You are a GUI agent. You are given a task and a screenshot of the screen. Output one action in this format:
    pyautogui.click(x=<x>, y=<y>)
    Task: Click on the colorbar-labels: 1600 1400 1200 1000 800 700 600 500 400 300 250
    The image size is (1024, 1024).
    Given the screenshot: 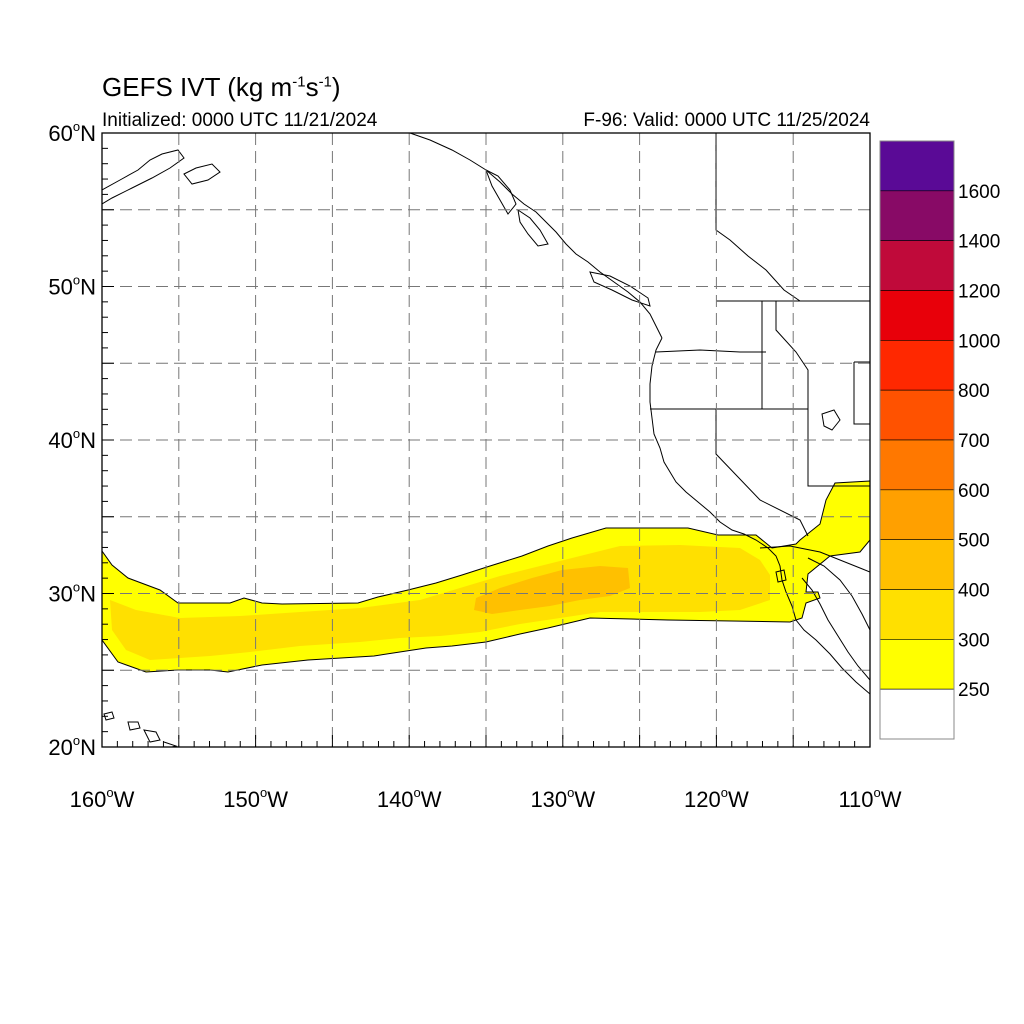 What is the action you would take?
    pyautogui.click(x=979, y=441)
    